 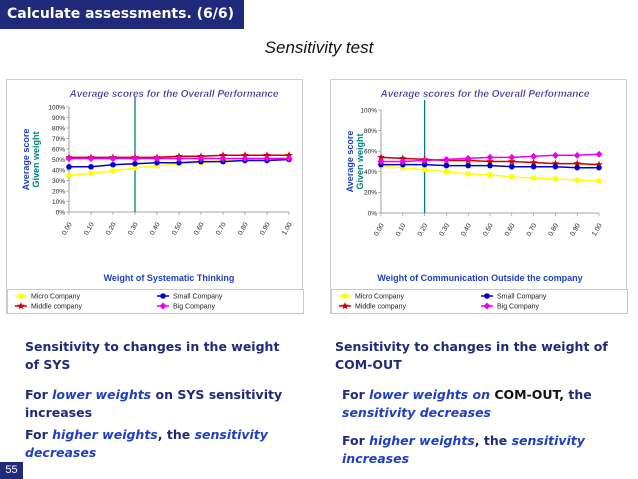 What do you see at coordinates (11, 470) in the screenshot?
I see `page-number: 55` at bounding box center [11, 470].